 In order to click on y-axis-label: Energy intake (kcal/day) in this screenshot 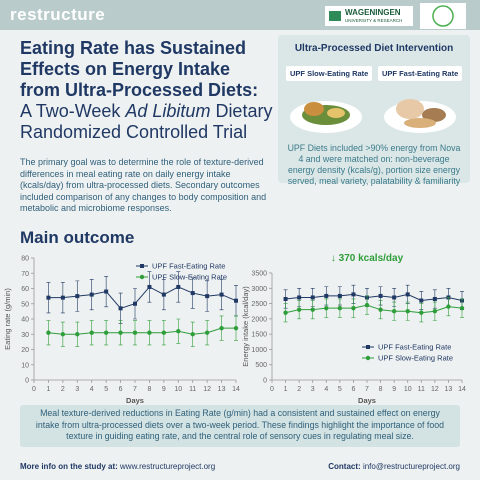, I will do `click(245, 326)`.